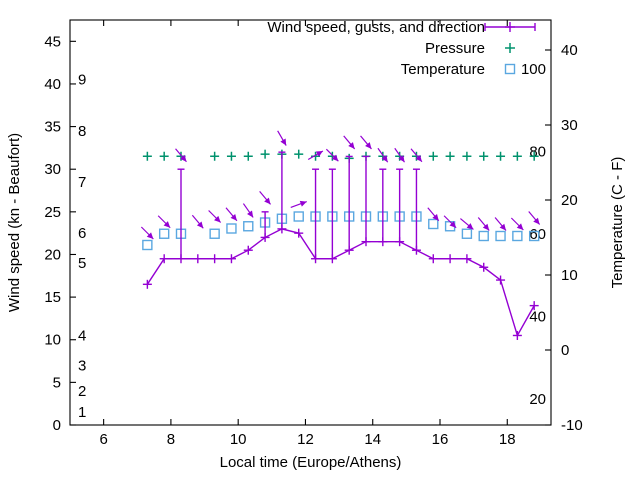 The height and width of the screenshot is (480, 640). I want to click on fahrenheit-label: 80, so click(537, 151).